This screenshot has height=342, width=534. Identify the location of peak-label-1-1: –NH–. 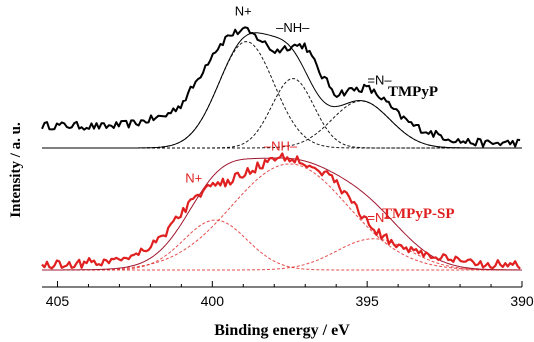
(281, 145).